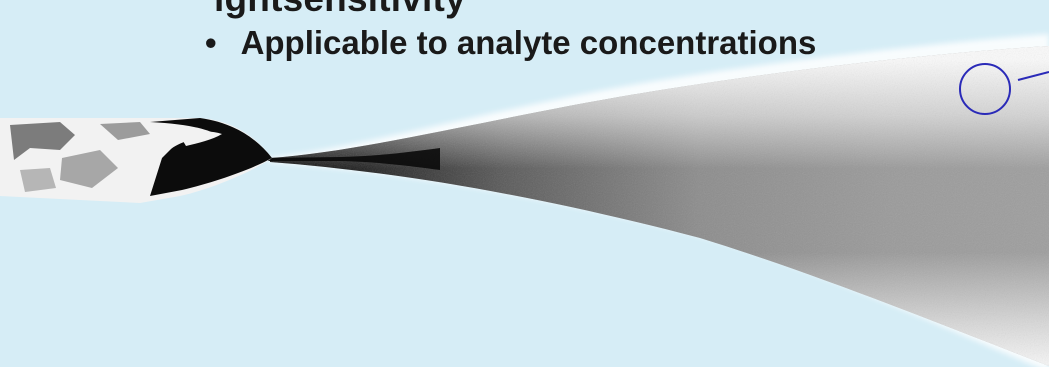  Describe the element at coordinates (1033, 76) in the screenshot. I see `callout-leader-line` at that location.